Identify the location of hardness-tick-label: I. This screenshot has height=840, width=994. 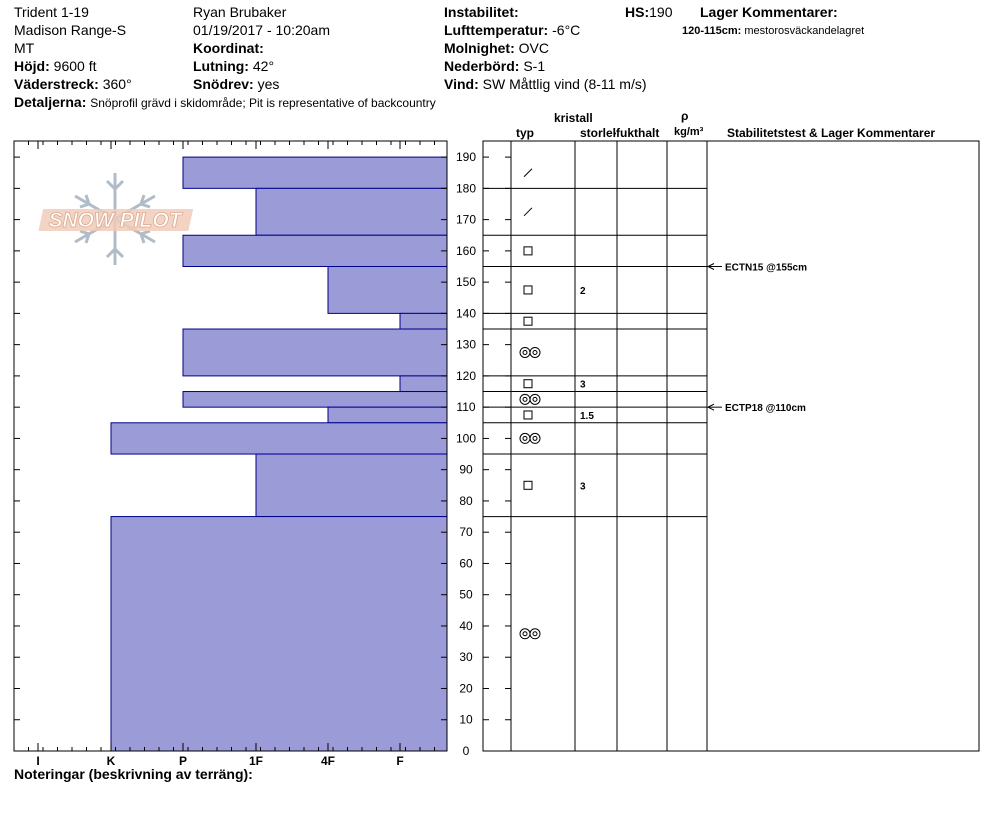
(37, 761).